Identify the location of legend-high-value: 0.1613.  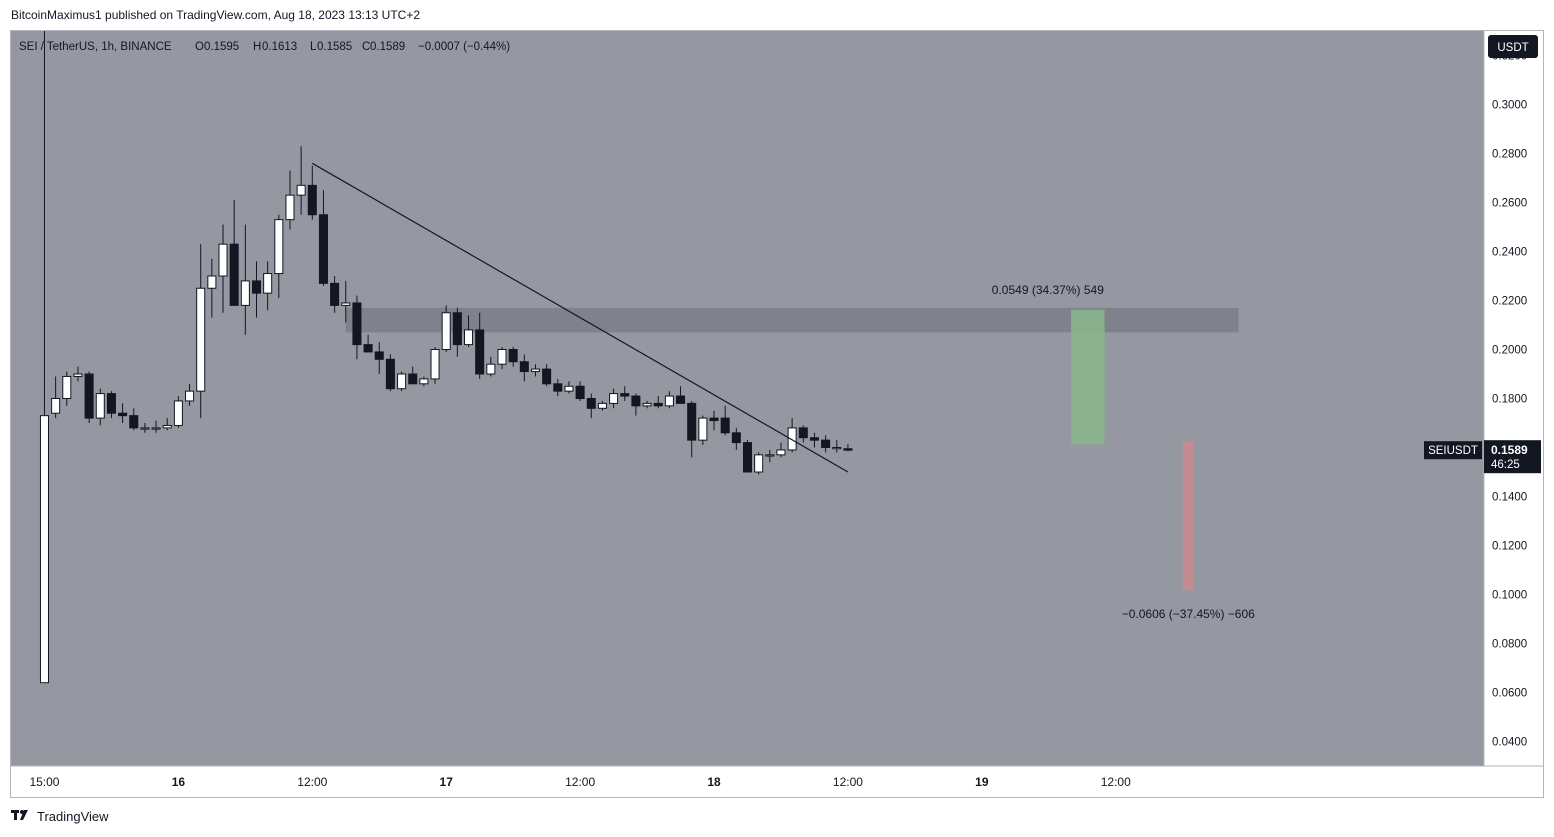
(279, 47).